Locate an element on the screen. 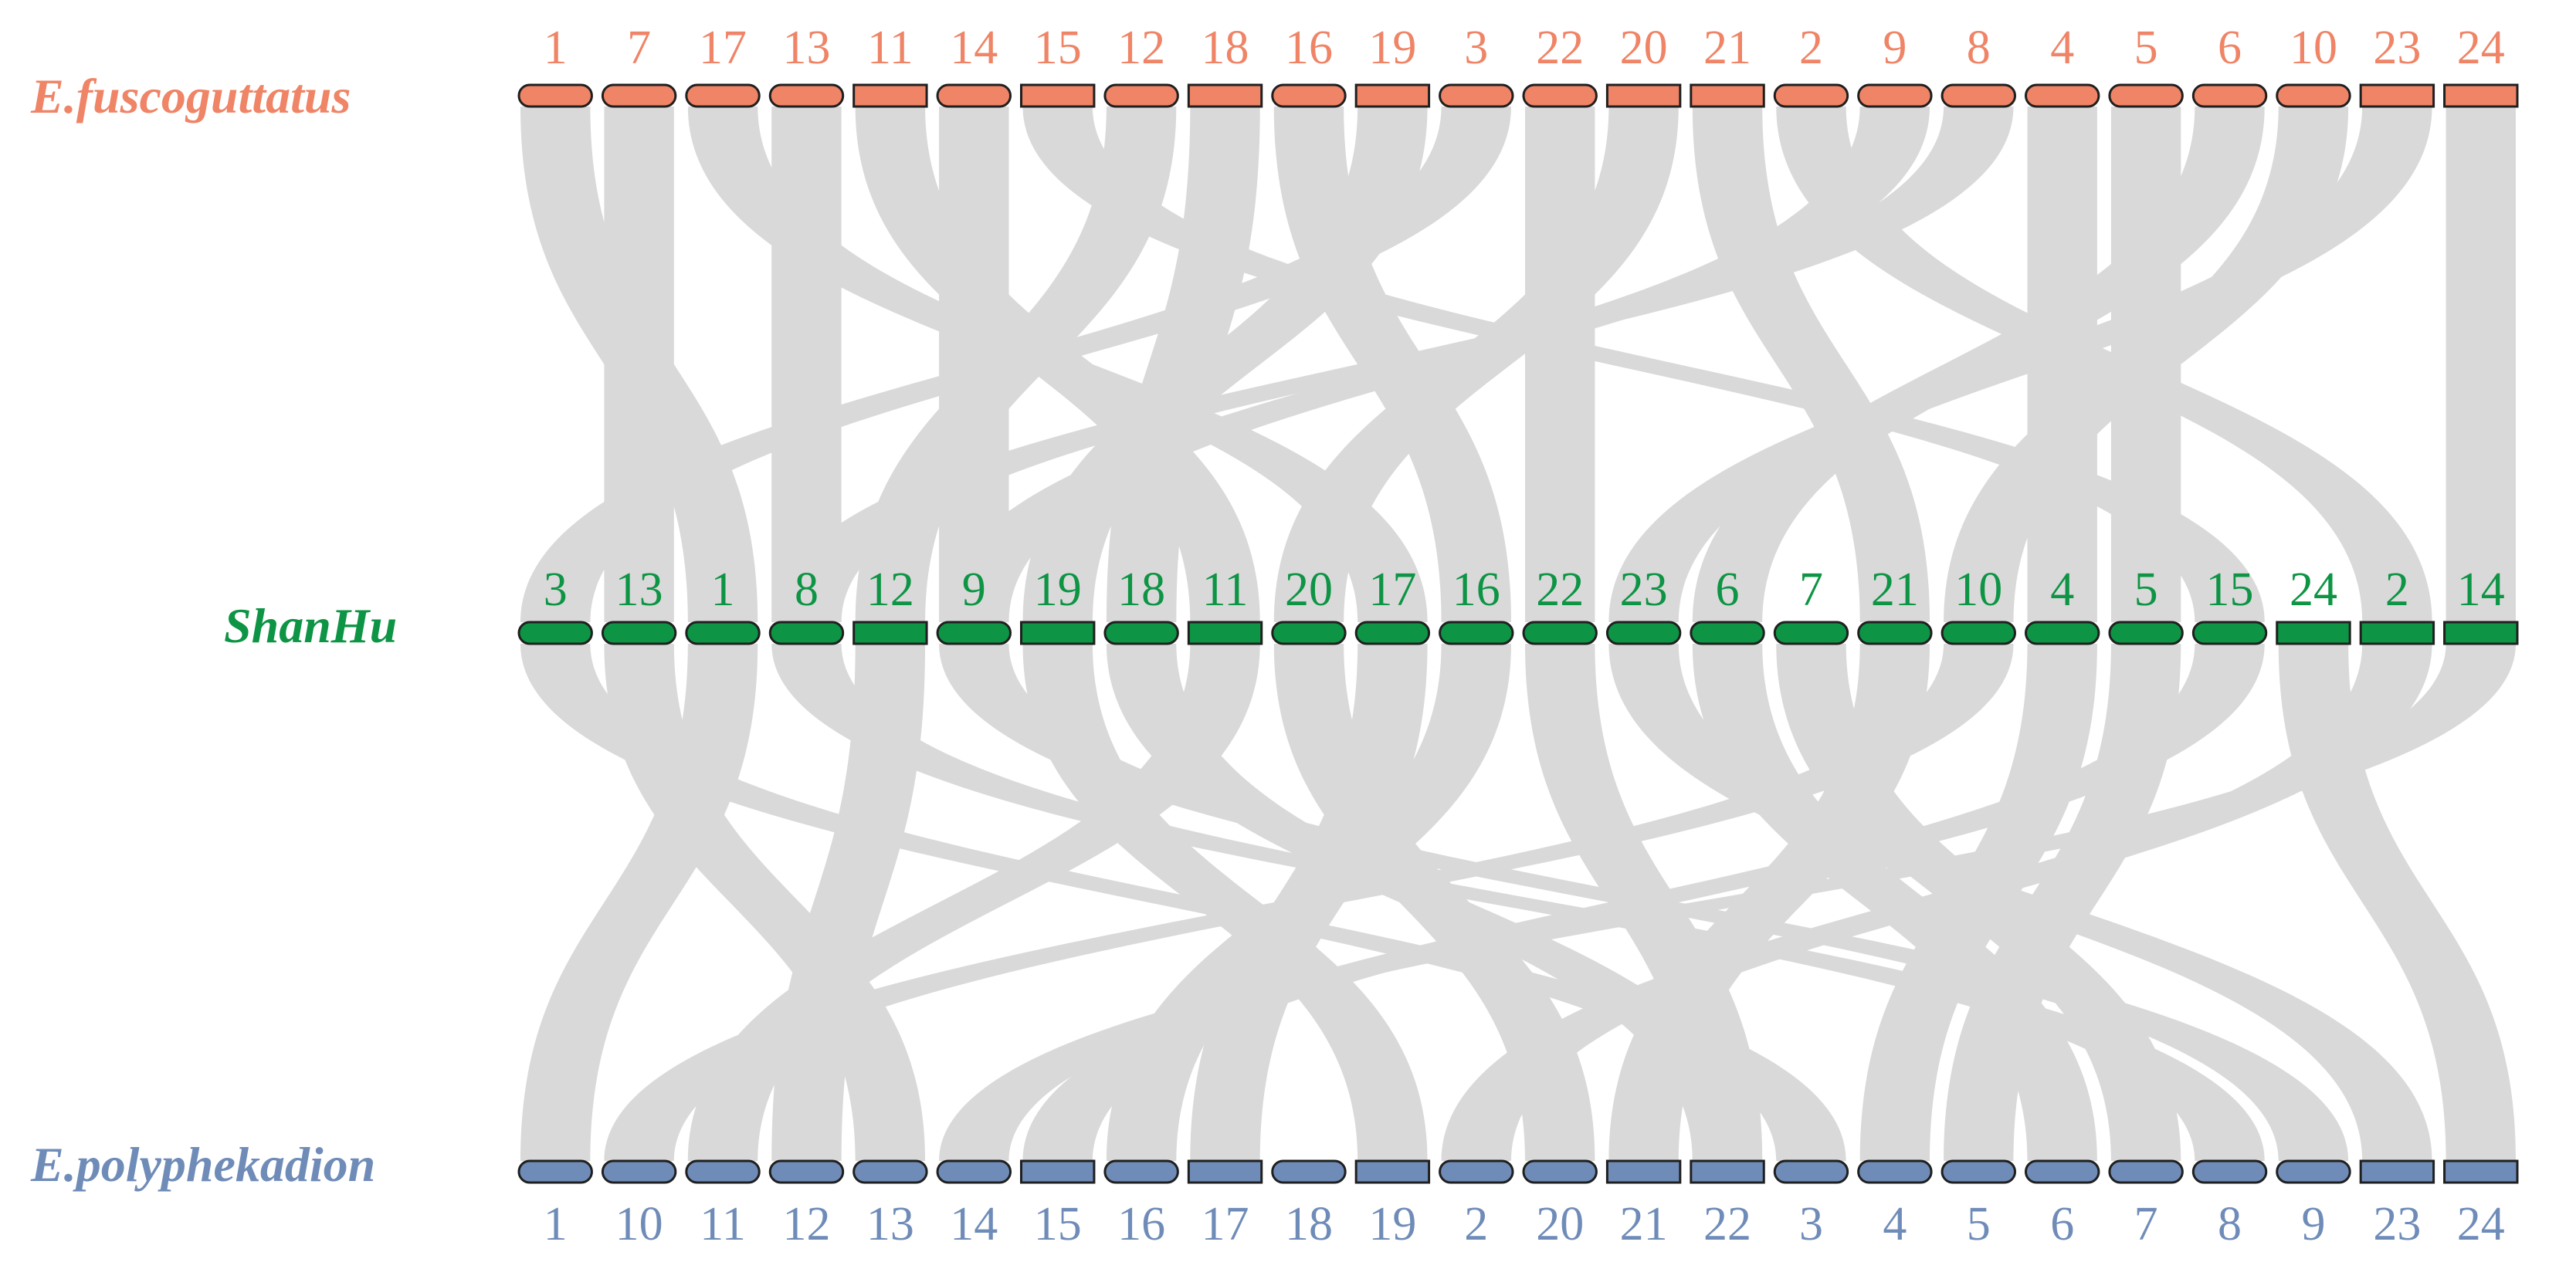 Image resolution: width=2576 pixels, height=1269 pixels. chromosome-label: 22 is located at coordinates (1560, 589).